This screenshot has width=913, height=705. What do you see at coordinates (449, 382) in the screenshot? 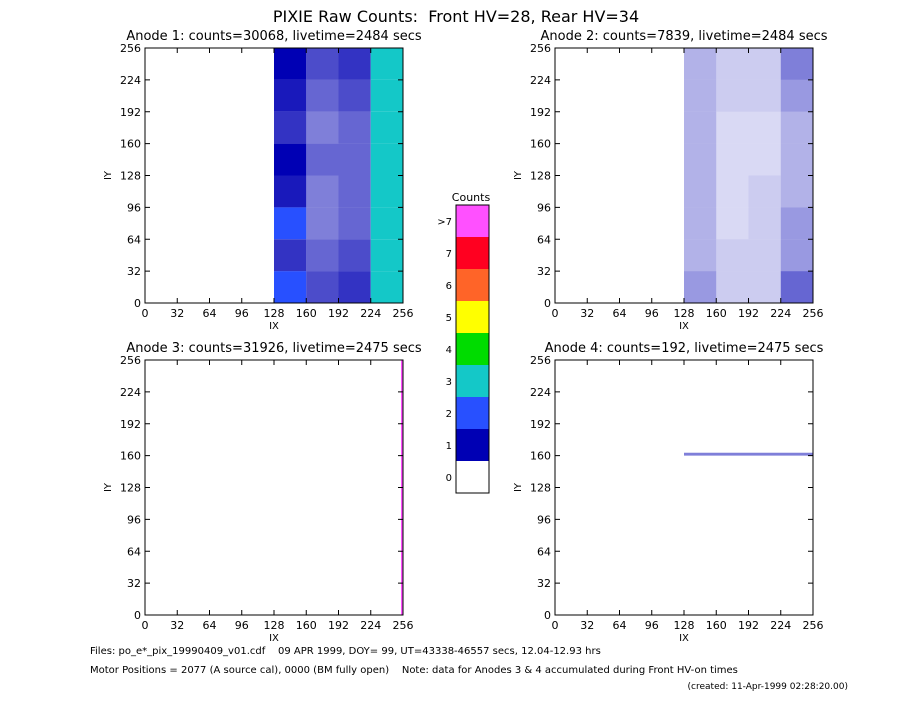
I see `colorbar-label: 3` at bounding box center [449, 382].